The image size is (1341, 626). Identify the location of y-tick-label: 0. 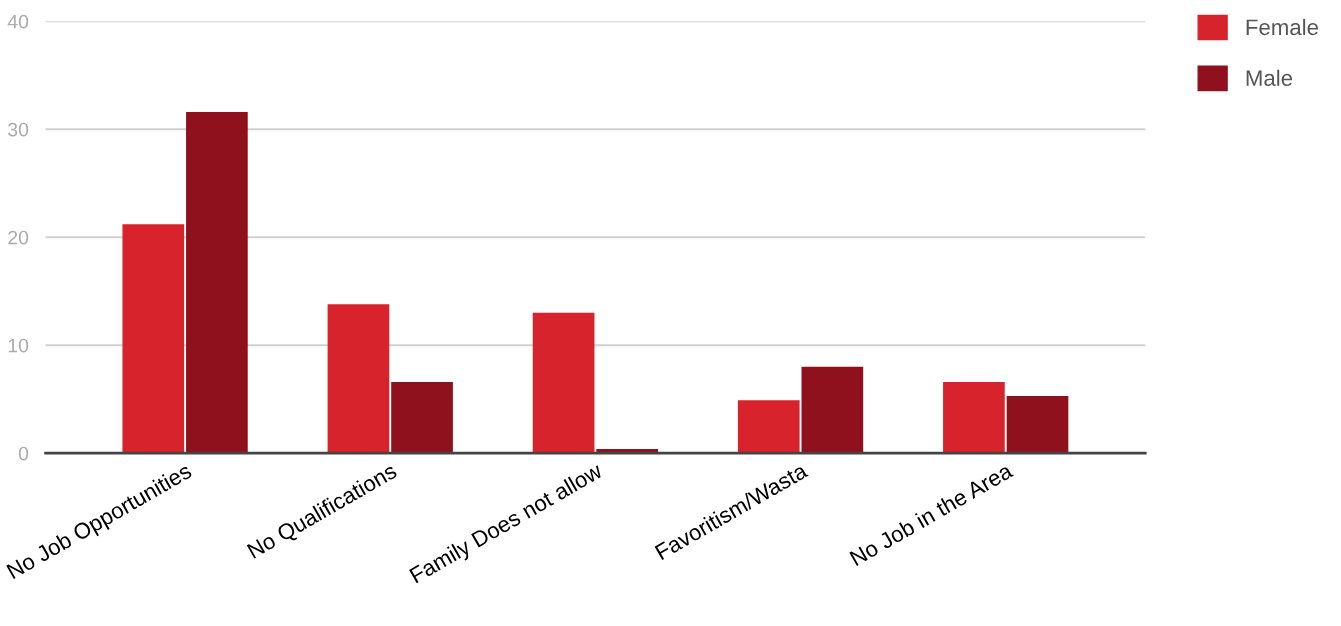
(23, 453).